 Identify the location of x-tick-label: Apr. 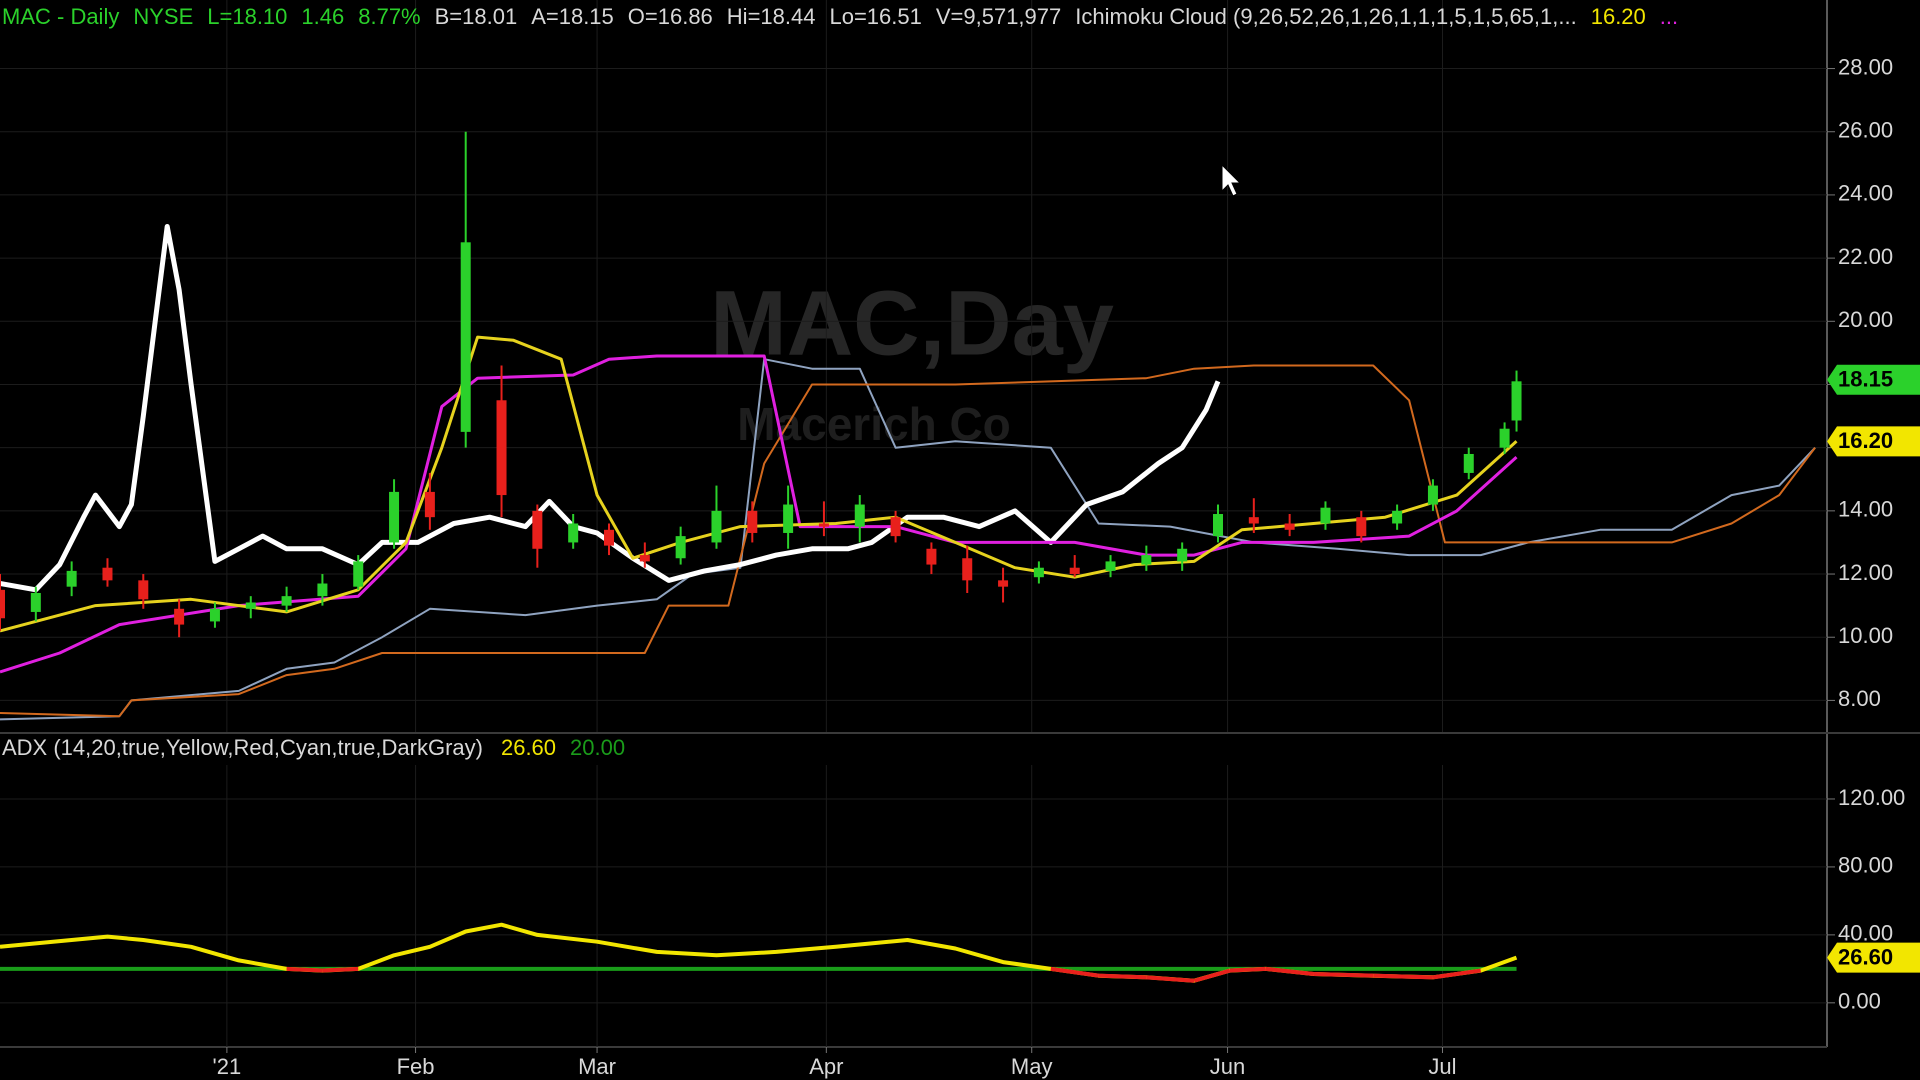
(826, 1066).